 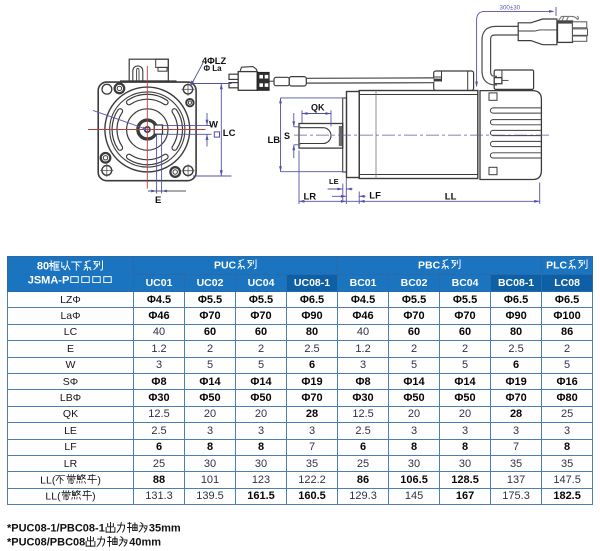 What do you see at coordinates (214, 61) in the screenshot?
I see `svg-text: 4ΦLZ` at bounding box center [214, 61].